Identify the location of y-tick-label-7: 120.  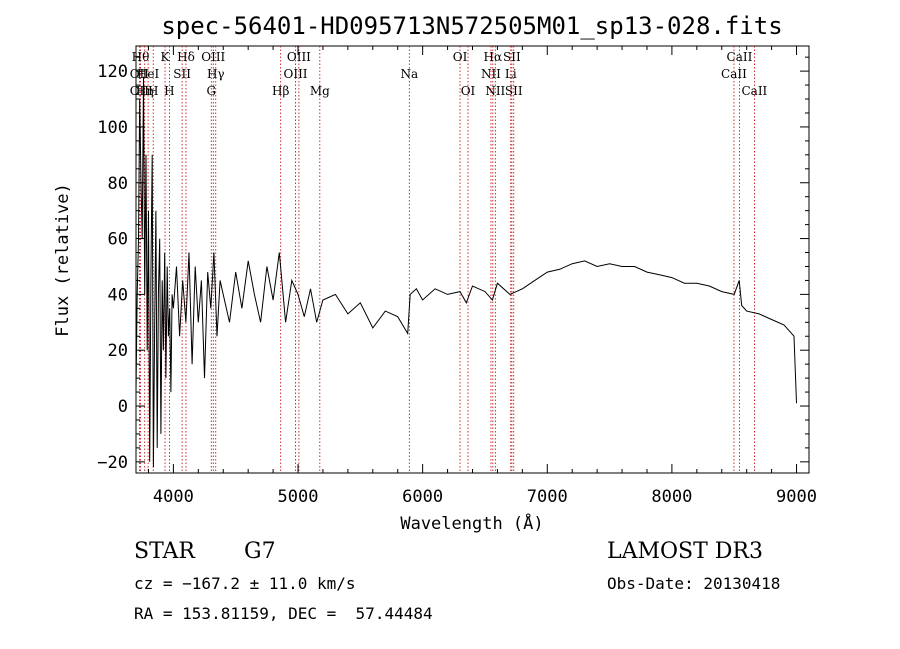
(112, 72).